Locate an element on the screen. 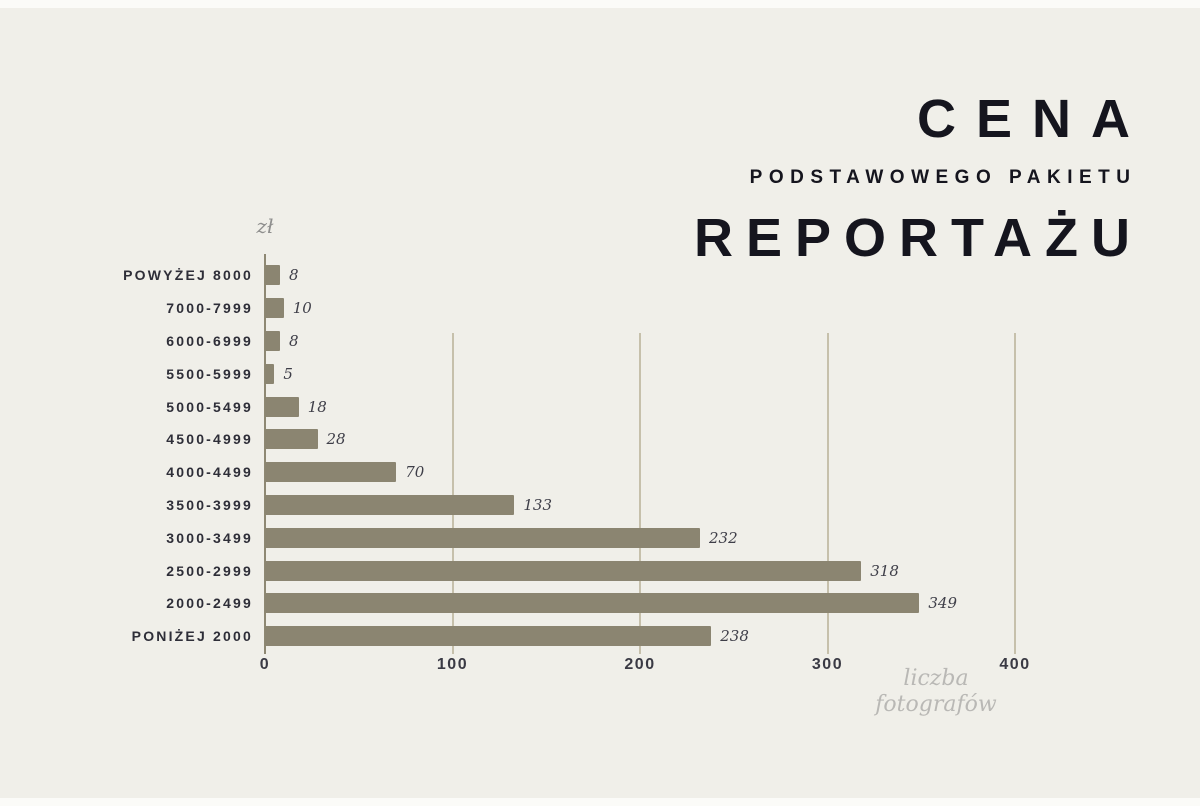  category-label: 3000-3499 is located at coordinates (209, 537).